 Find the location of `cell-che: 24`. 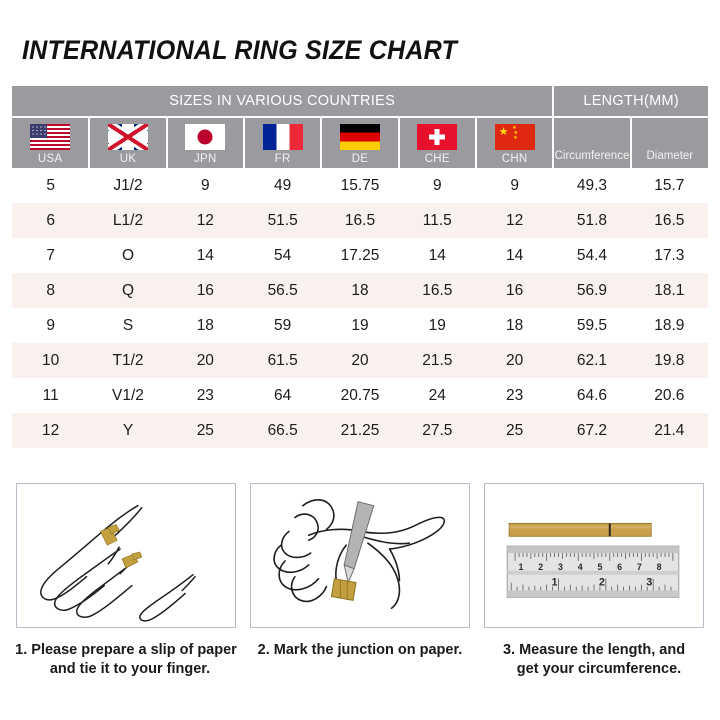

cell-che: 24 is located at coordinates (437, 395).